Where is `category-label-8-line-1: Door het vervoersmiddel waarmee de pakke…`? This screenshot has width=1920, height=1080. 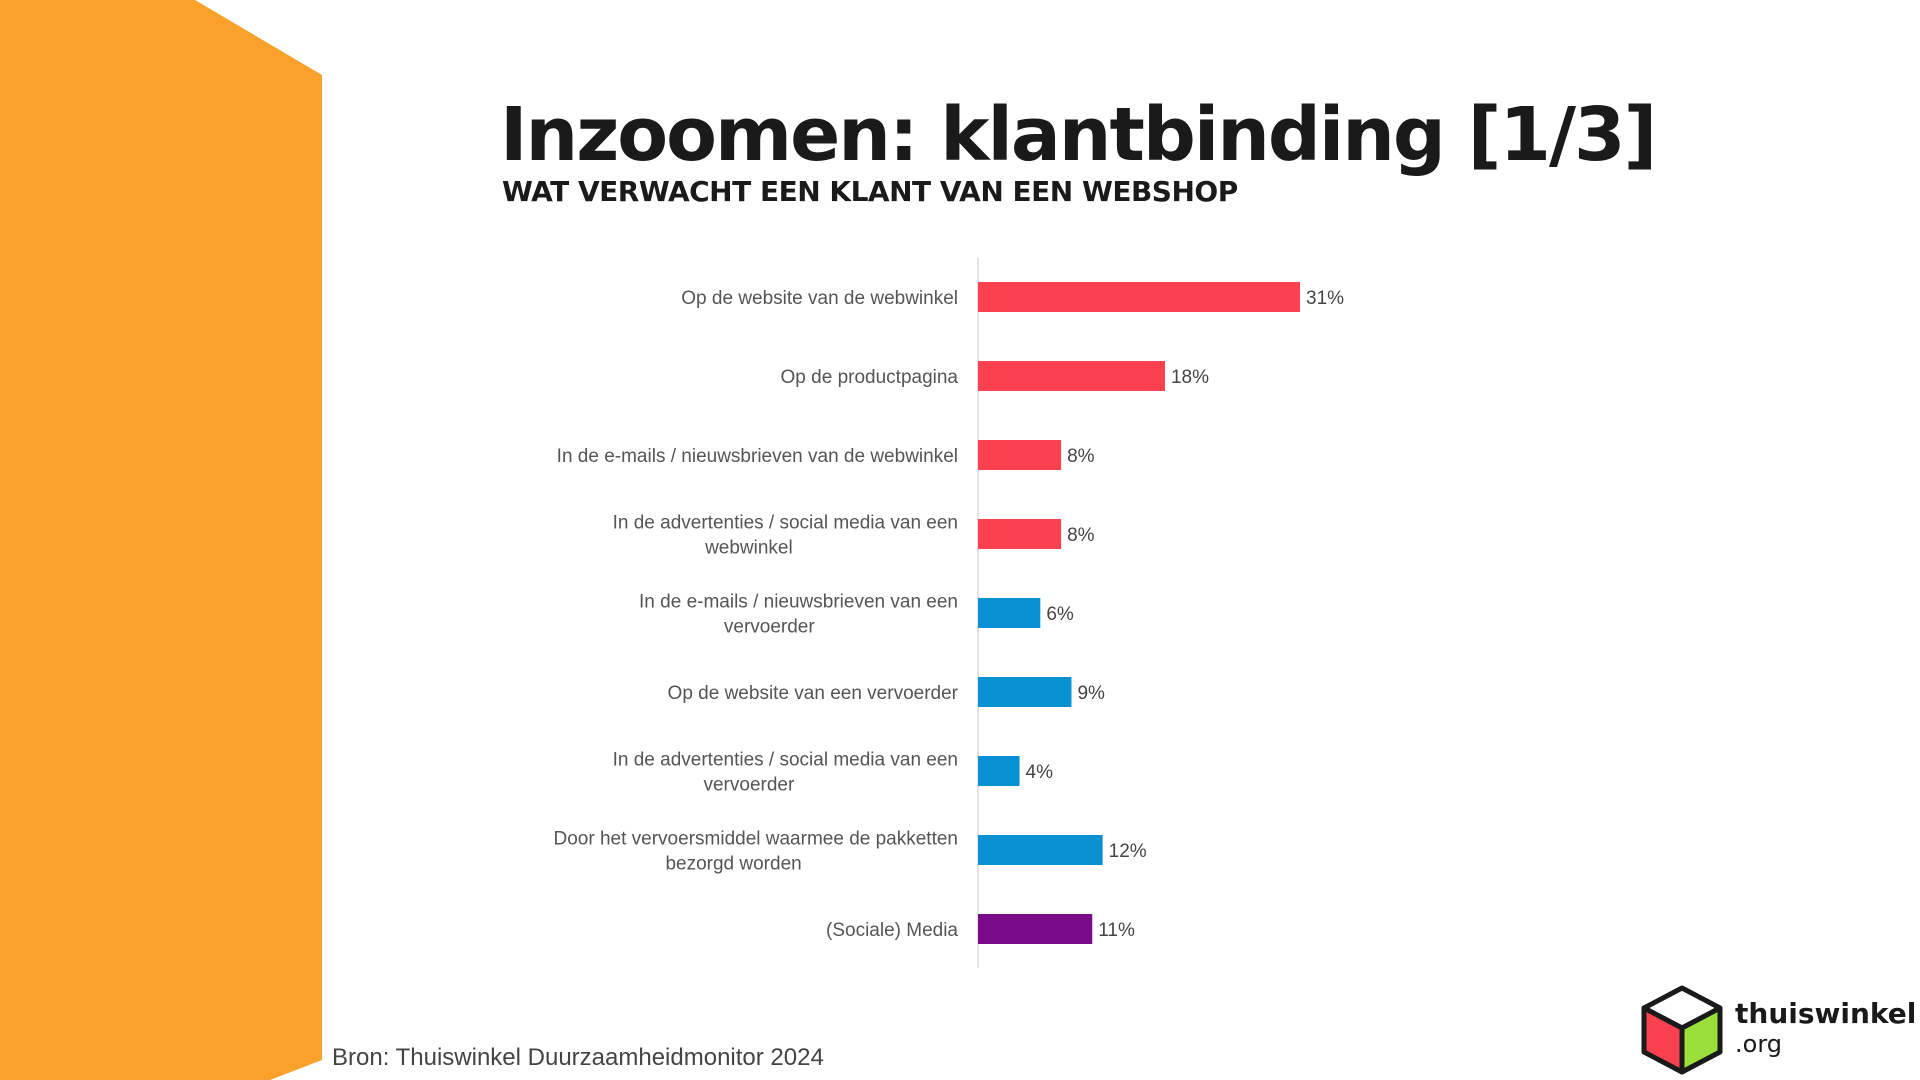
category-label-8-line-1: Door het vervoersmiddel waarmee de pakke… is located at coordinates (756, 839).